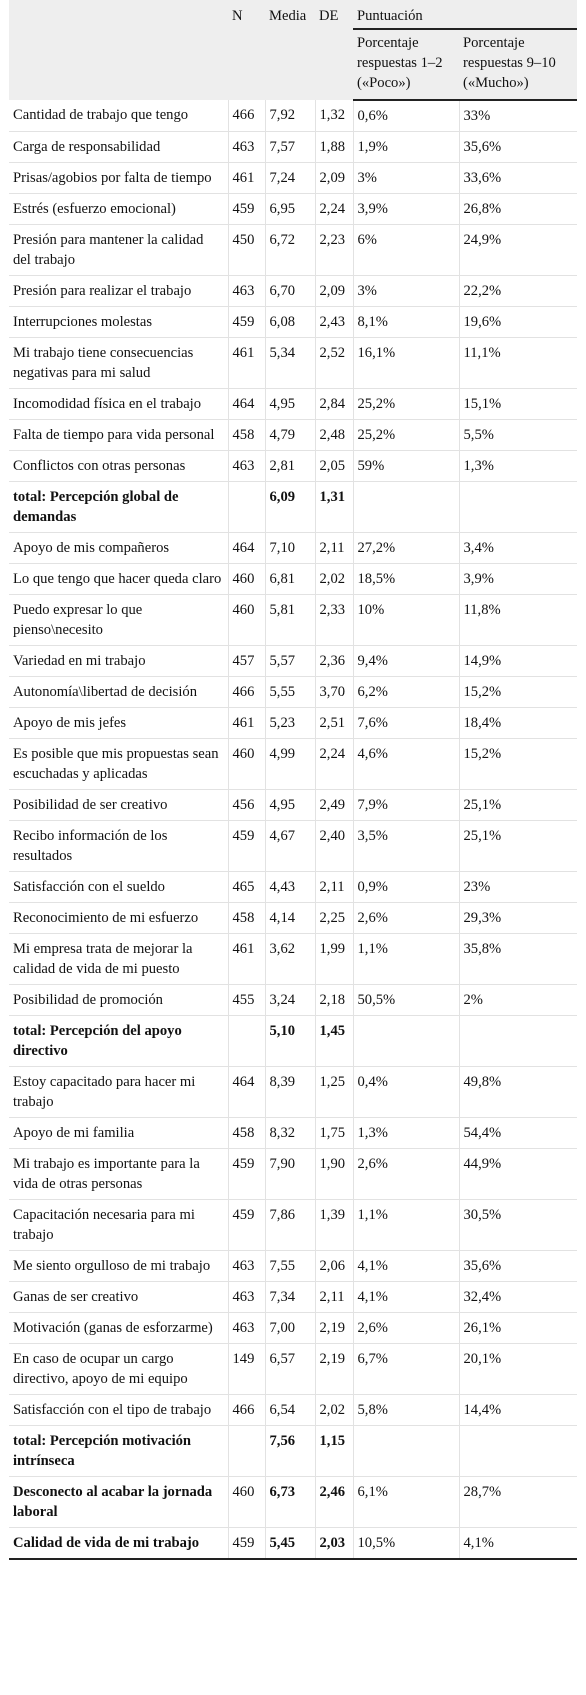 The height and width of the screenshot is (1695, 586). I want to click on header-mucho: Porcentaje respuestas 9–10 («Mucho»), so click(518, 65).